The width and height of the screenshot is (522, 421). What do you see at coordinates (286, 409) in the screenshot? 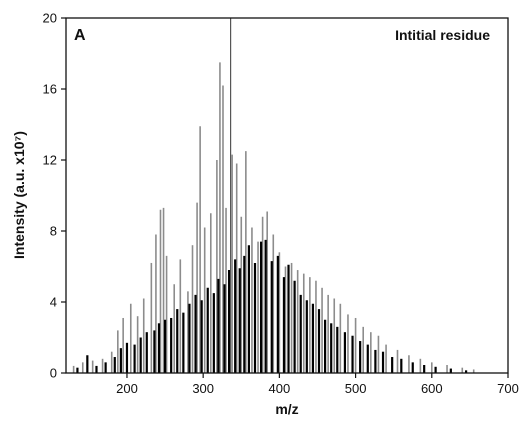
I see `x-axis-title: m/z` at bounding box center [286, 409].